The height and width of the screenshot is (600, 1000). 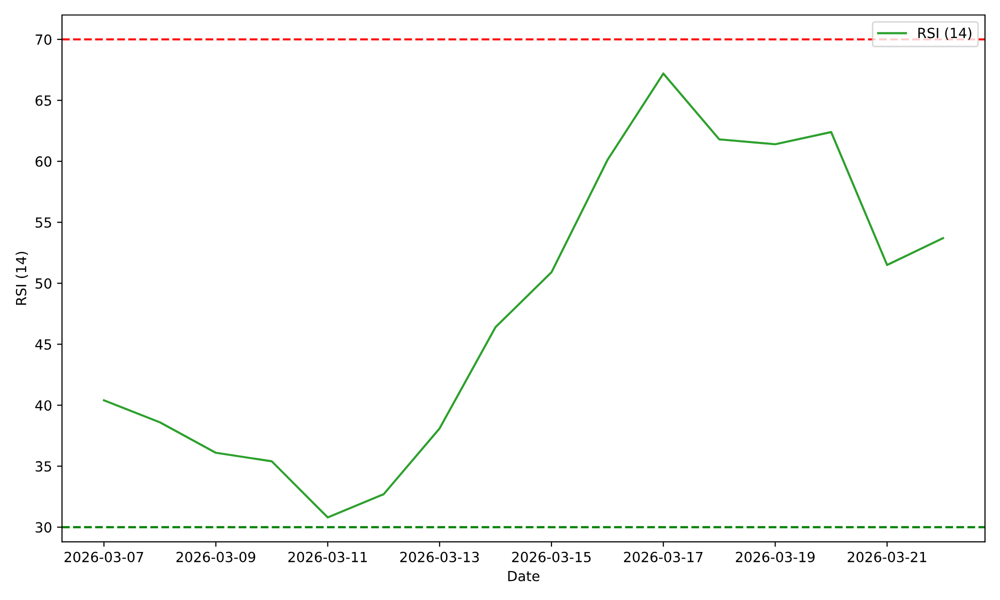 What do you see at coordinates (44, 283) in the screenshot?
I see `y-tick-label: 50` at bounding box center [44, 283].